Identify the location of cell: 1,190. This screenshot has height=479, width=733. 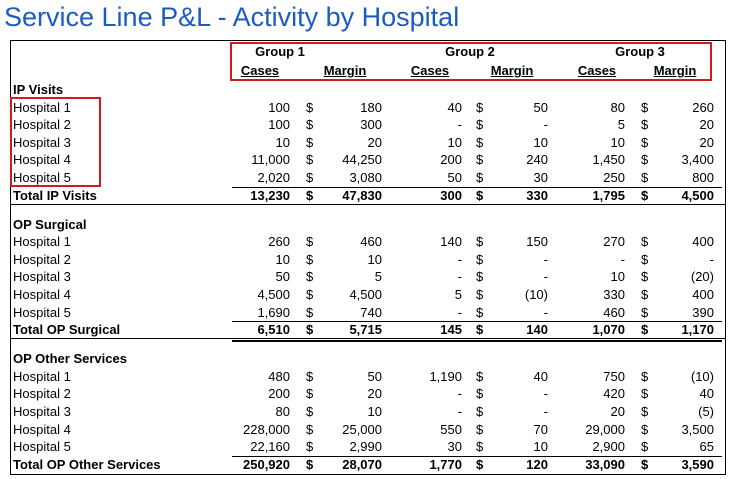
(445, 376).